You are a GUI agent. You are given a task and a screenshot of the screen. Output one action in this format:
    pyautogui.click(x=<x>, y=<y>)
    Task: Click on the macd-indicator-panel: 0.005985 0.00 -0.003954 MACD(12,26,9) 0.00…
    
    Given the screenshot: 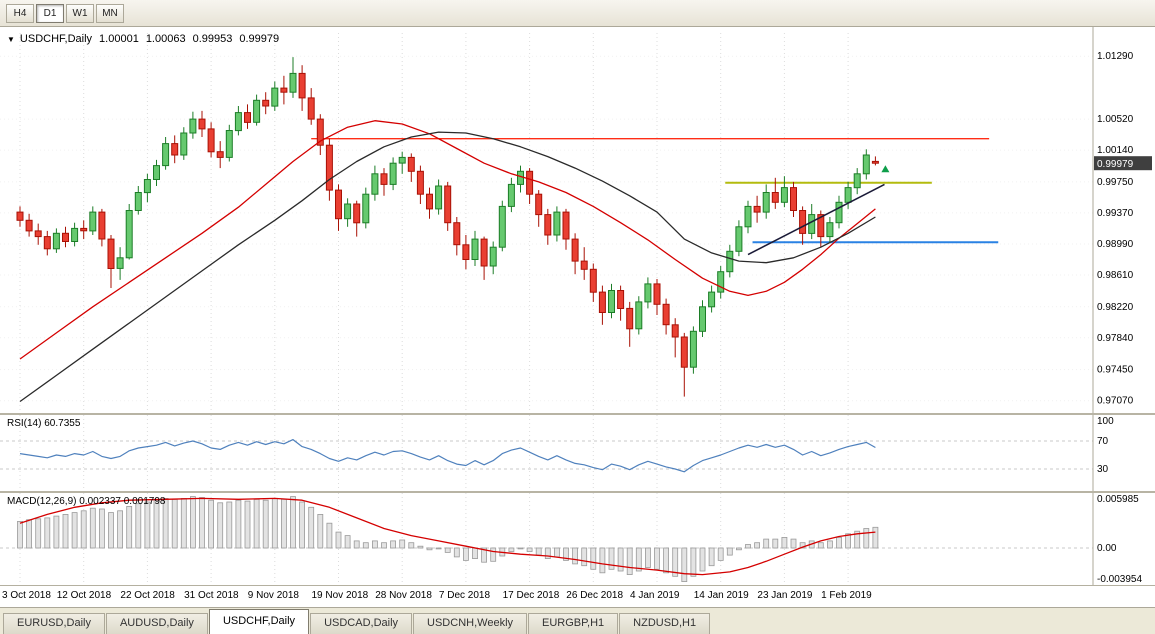 What is the action you would take?
    pyautogui.click(x=577, y=539)
    